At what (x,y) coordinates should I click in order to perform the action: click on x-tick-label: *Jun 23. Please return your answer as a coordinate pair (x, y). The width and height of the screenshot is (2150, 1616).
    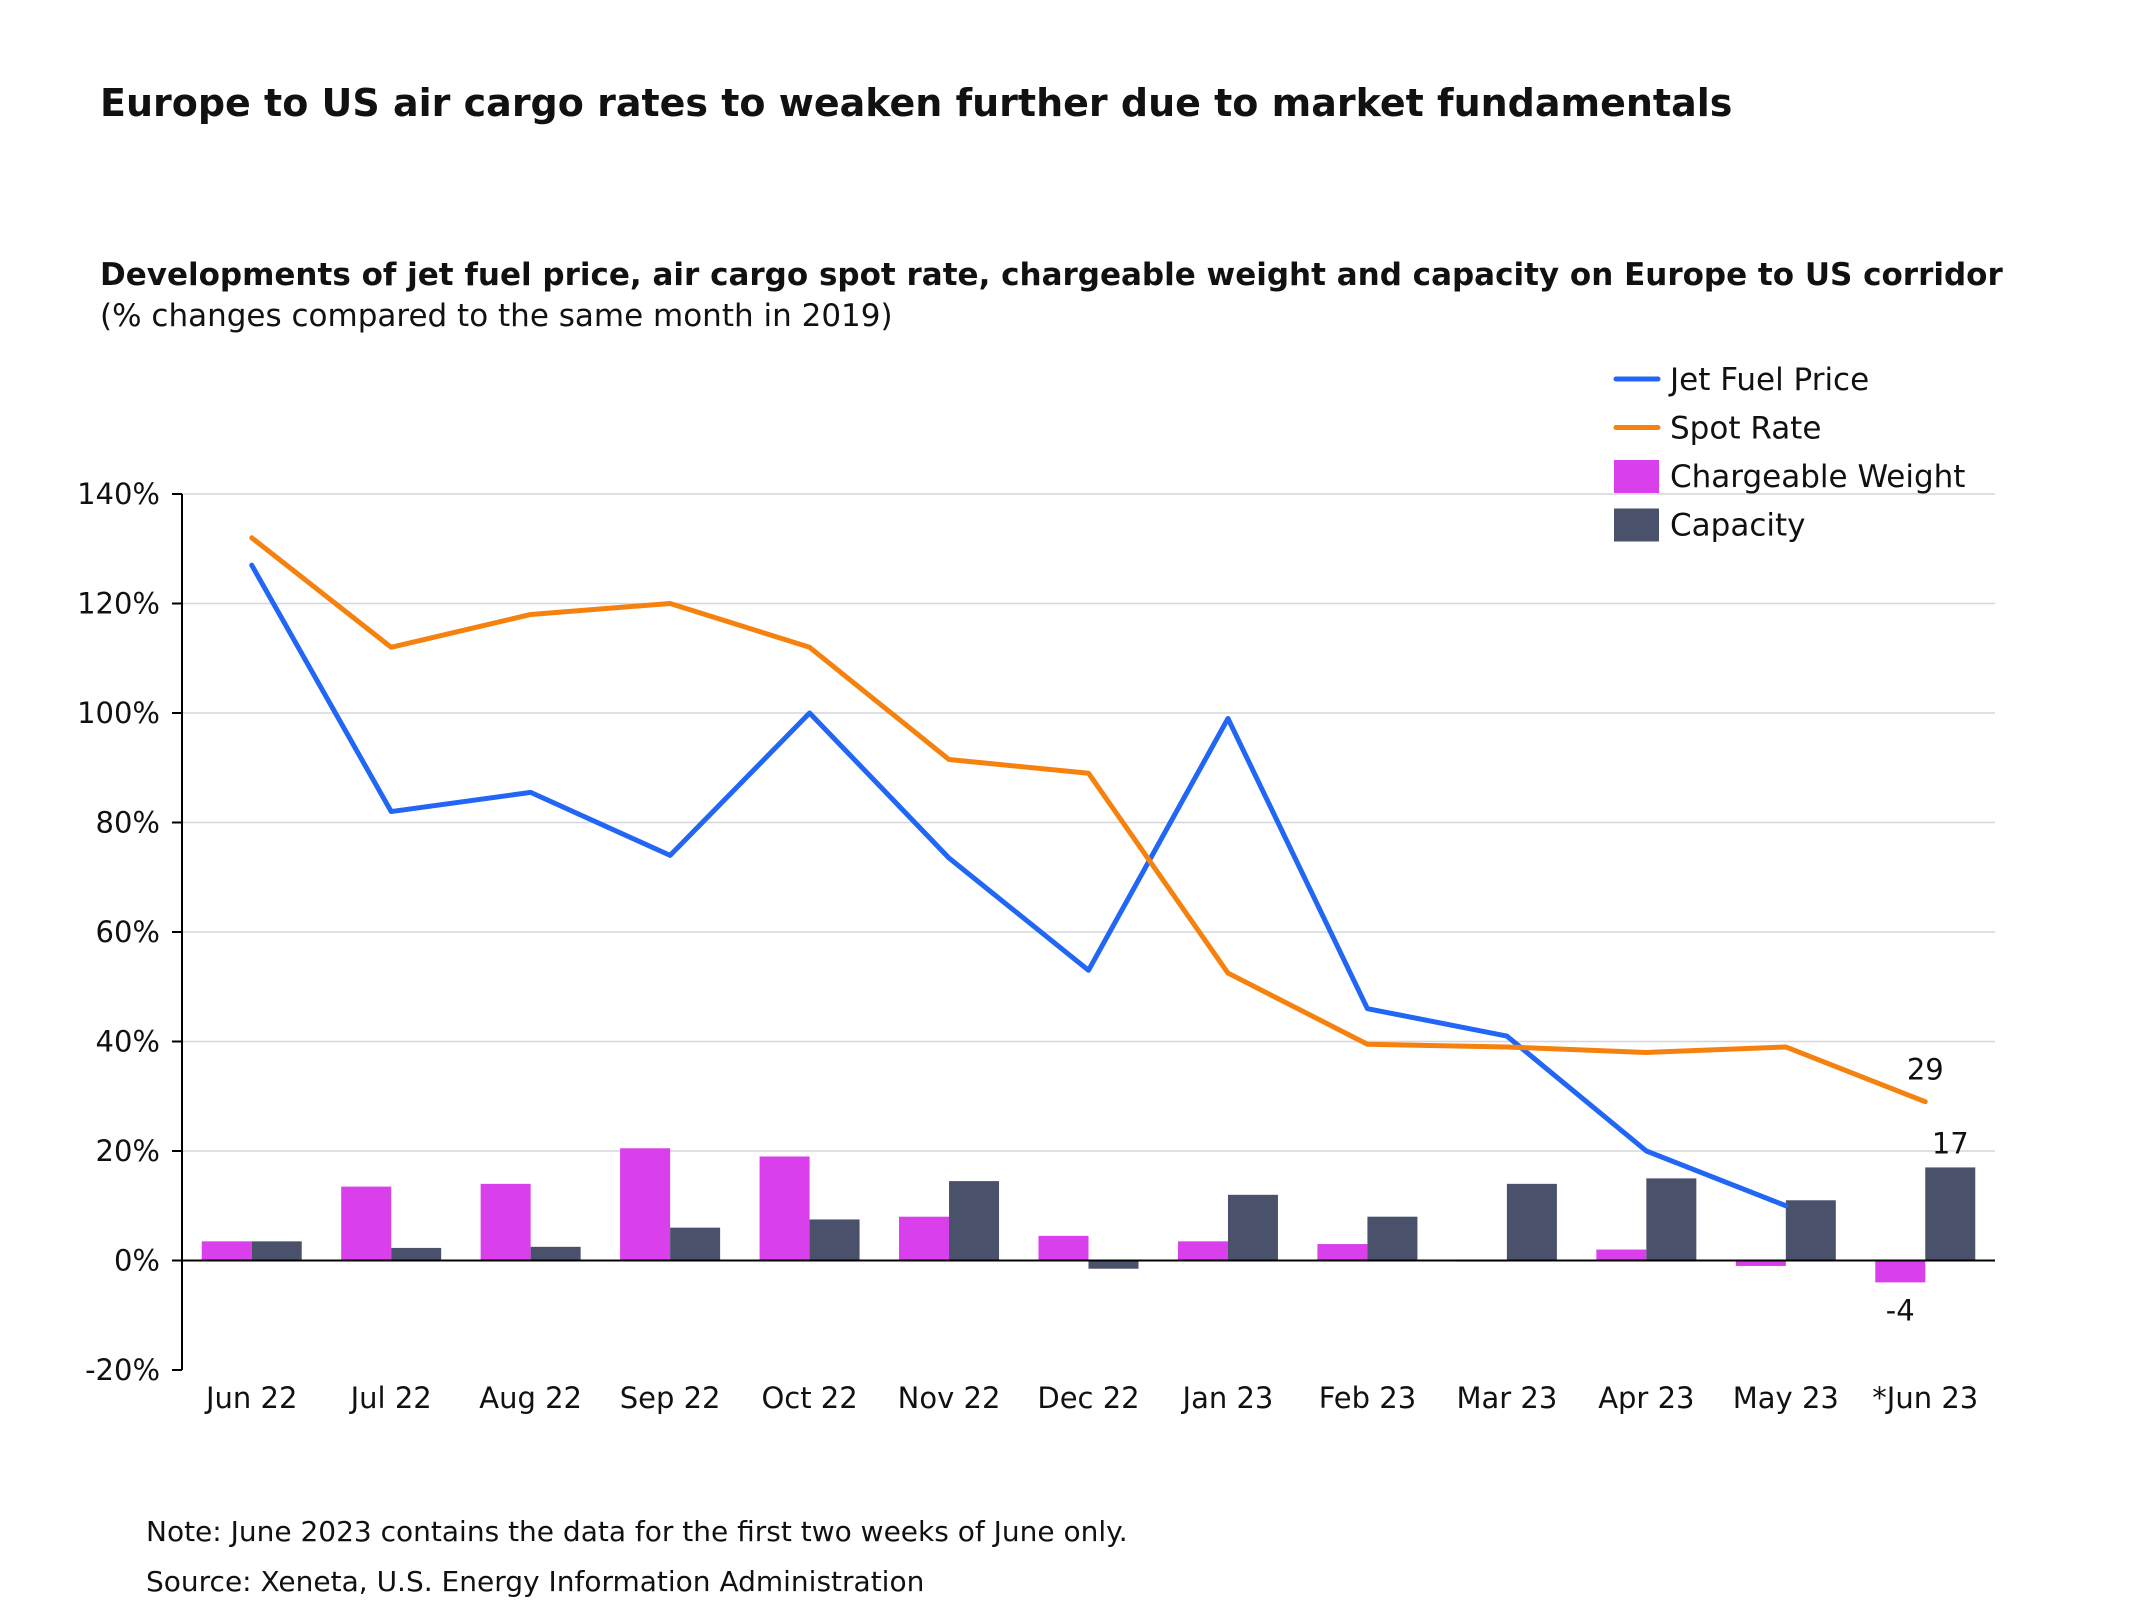
    Looking at the image, I should click on (1925, 1398).